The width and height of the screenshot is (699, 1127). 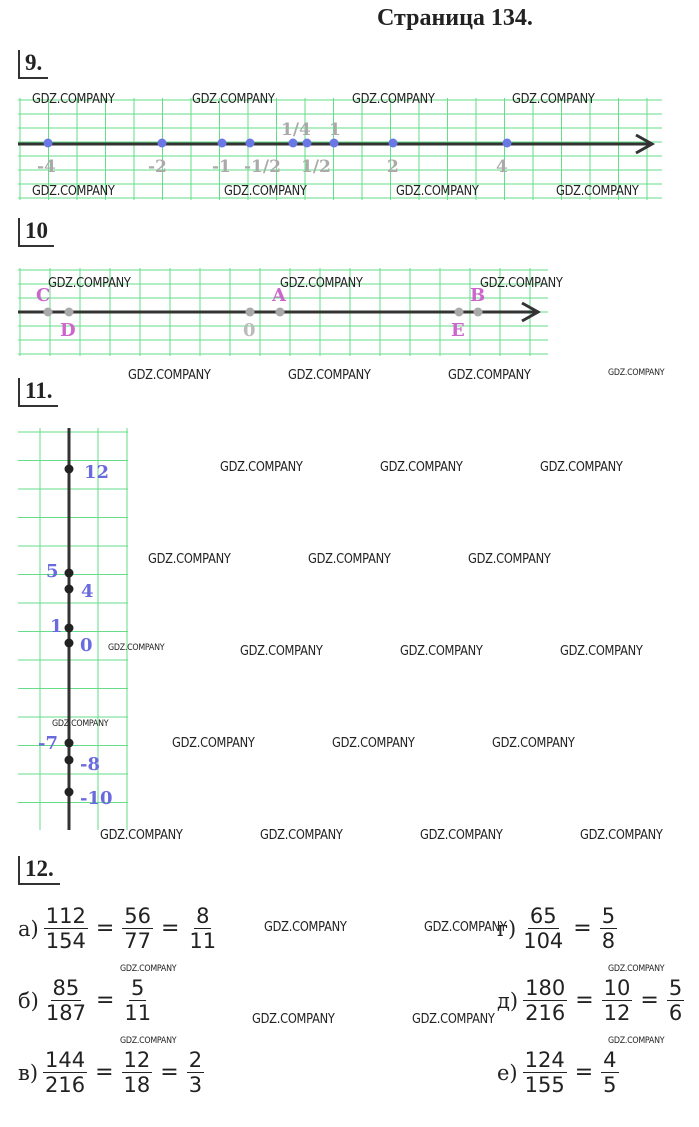 What do you see at coordinates (65, 1072) in the screenshot?
I see `fraction: 144 216` at bounding box center [65, 1072].